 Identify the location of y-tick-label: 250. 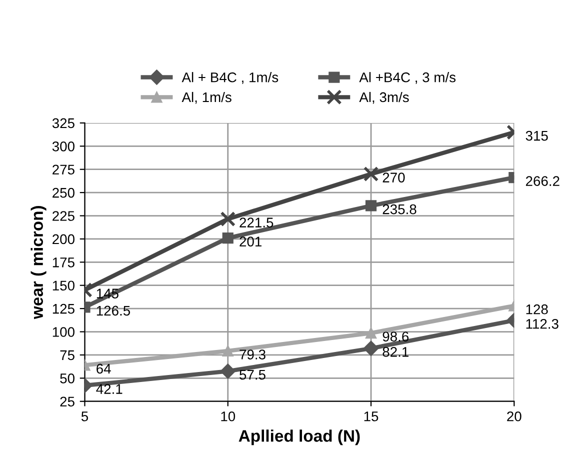
(63, 193).